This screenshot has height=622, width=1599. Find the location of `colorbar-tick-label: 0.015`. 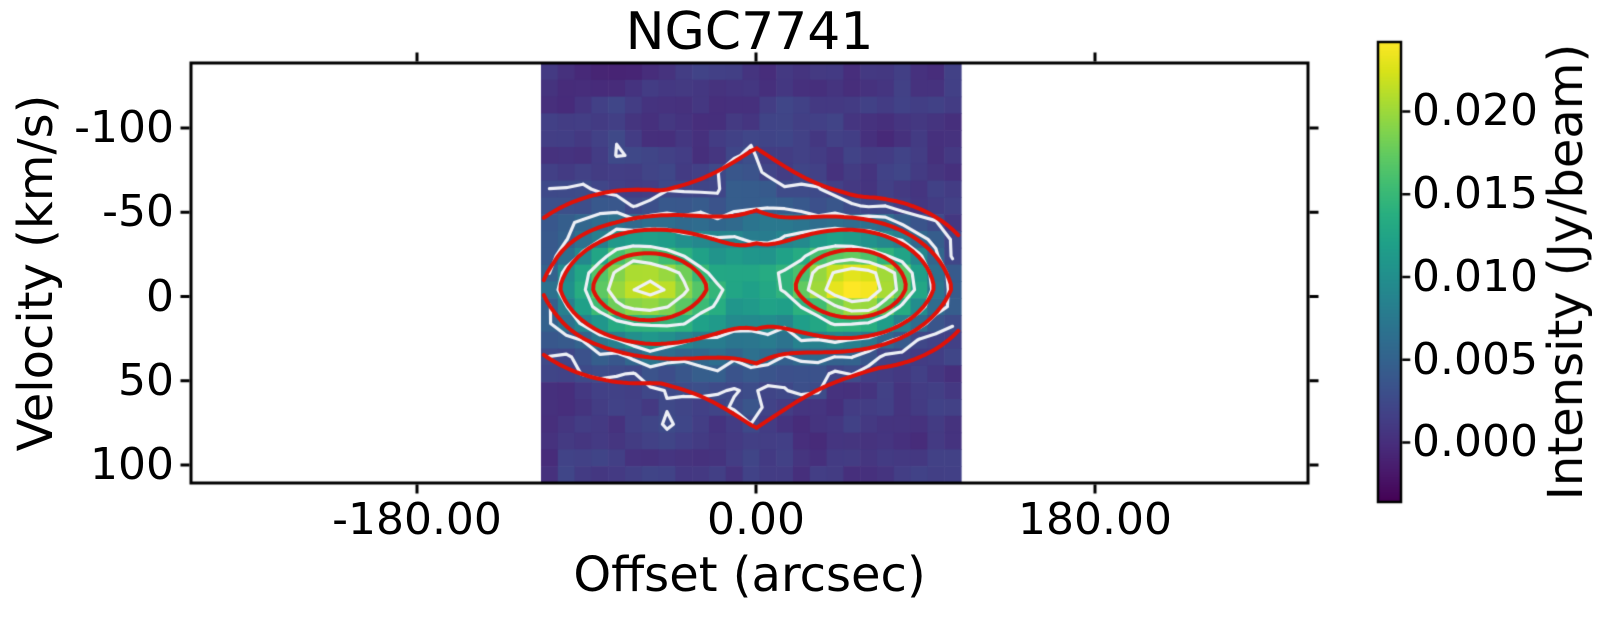

colorbar-tick-label: 0.015 is located at coordinates (1475, 194).